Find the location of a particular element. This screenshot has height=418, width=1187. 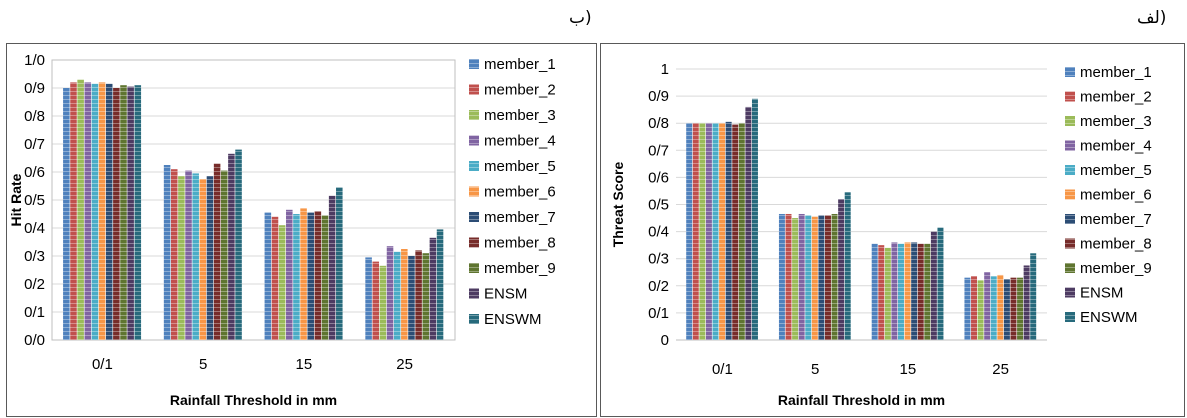

y-tick-label: 0/7 is located at coordinates (658, 150).